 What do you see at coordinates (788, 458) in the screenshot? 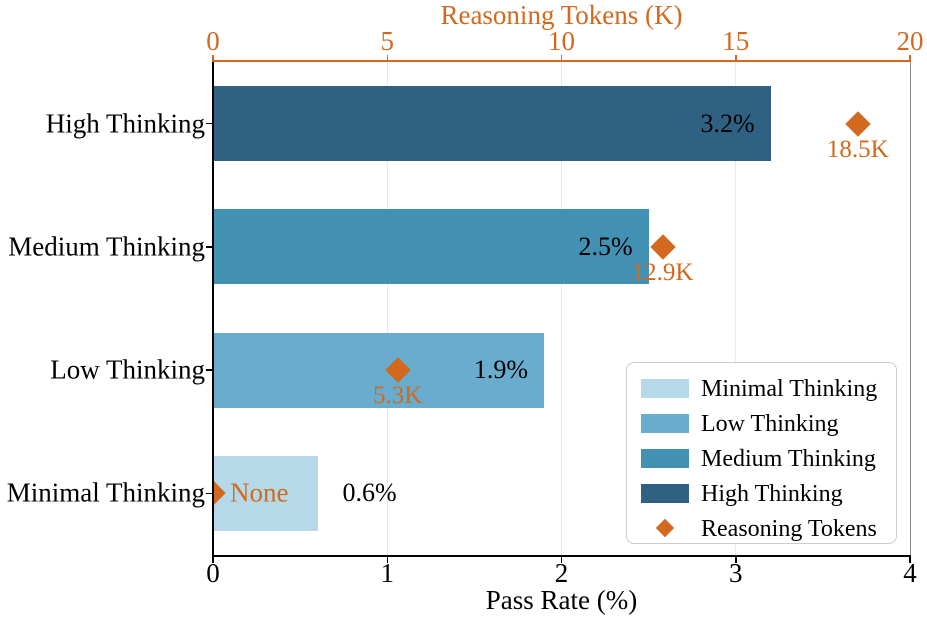
I see `legend-label: Medium Thinking` at bounding box center [788, 458].